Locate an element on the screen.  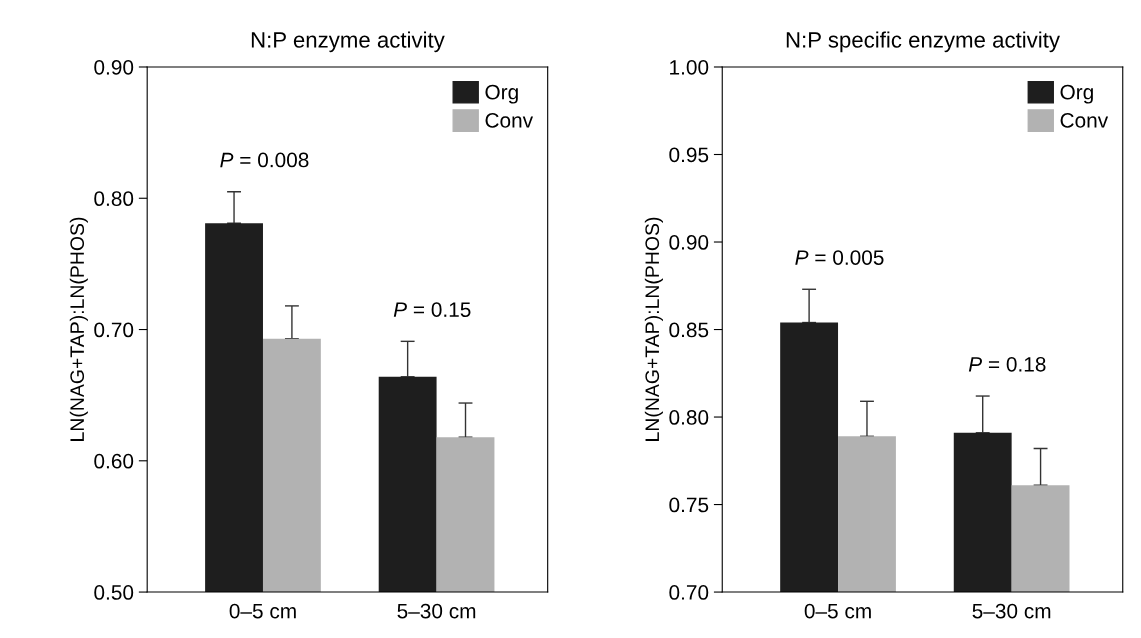
y-tick-label: 0.85 is located at coordinates (689, 330).